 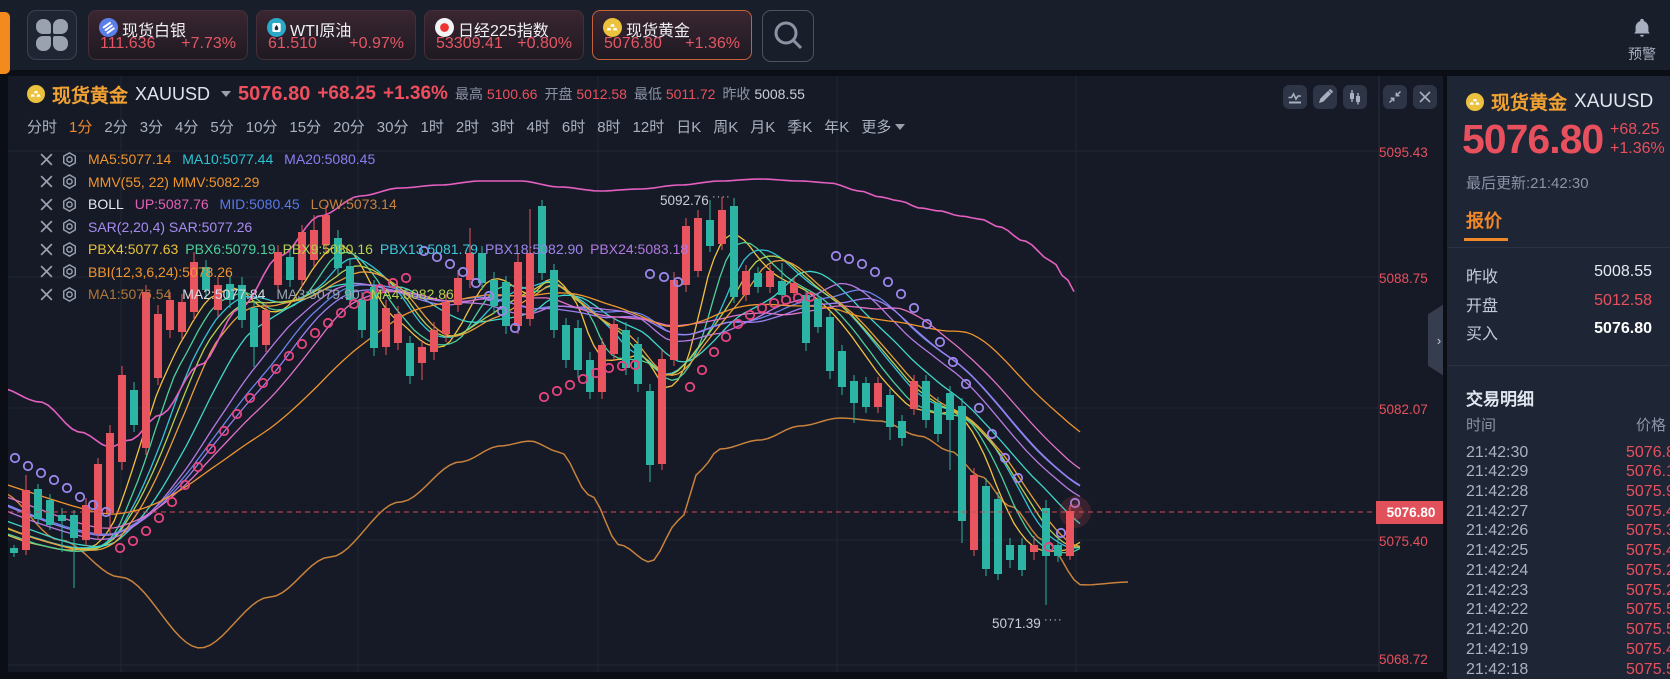 What do you see at coordinates (1016, 623) in the screenshot?
I see `svg-text: 5071.39` at bounding box center [1016, 623].